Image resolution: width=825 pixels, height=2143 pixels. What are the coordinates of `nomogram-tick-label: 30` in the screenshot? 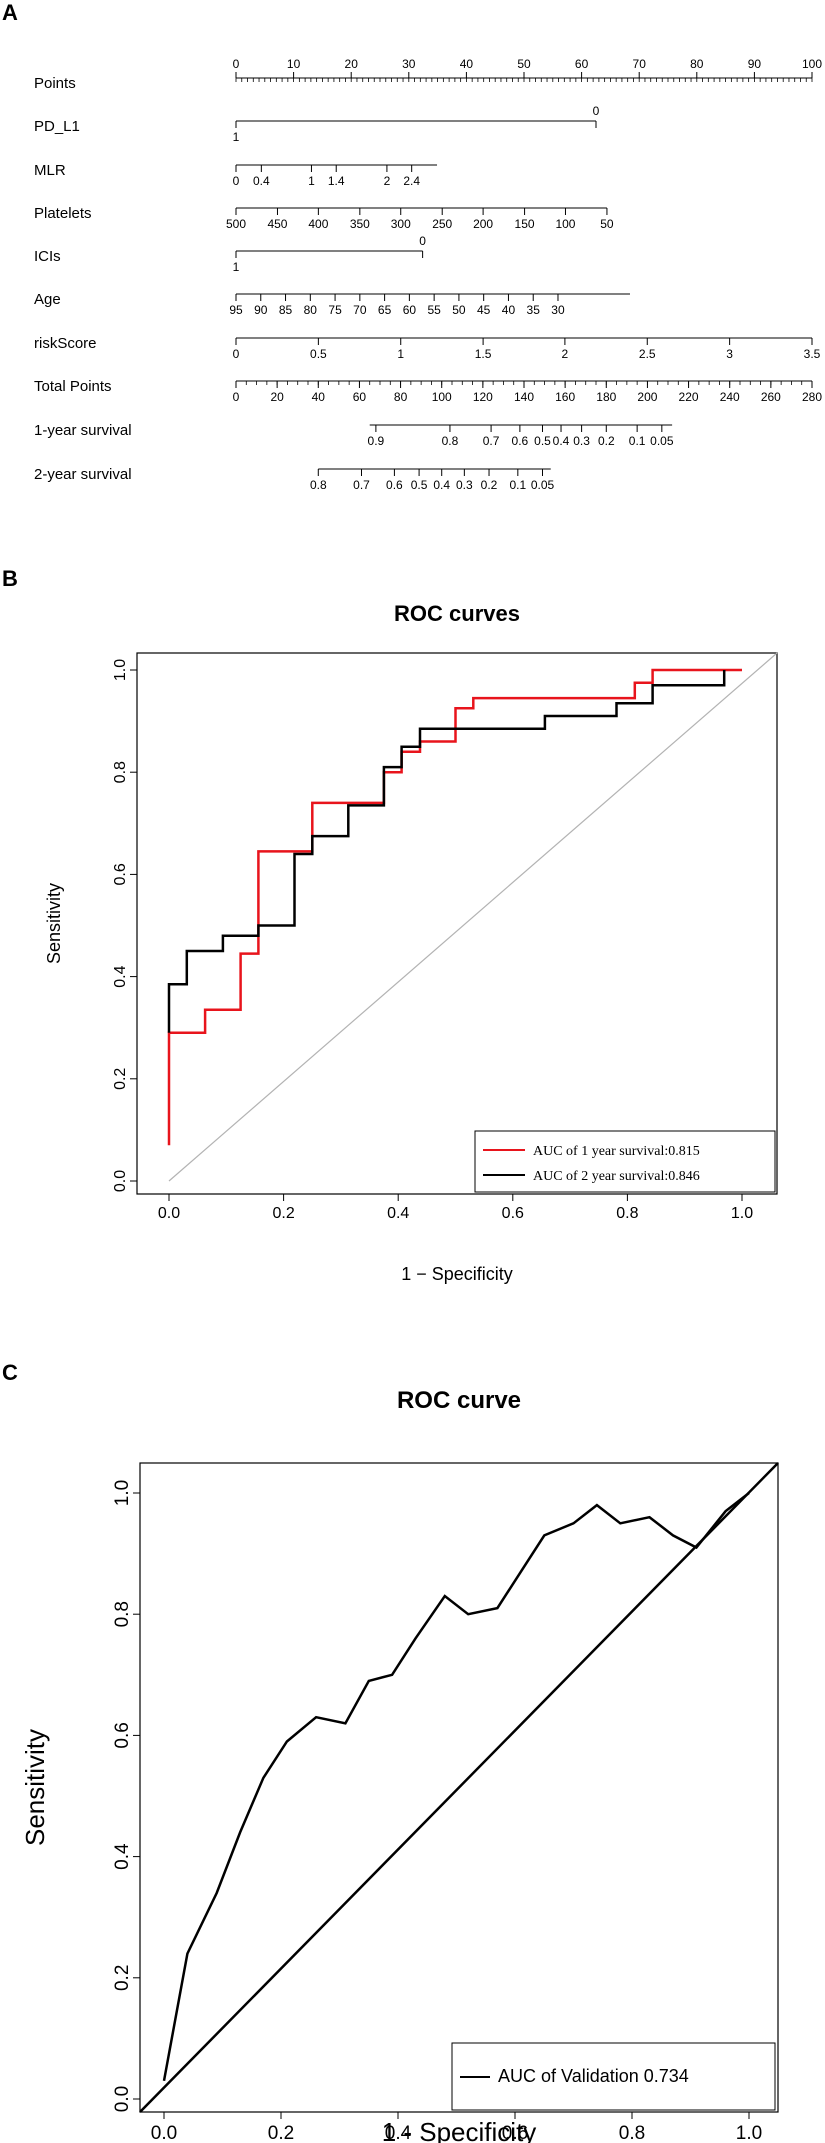 It's located at (558, 310).